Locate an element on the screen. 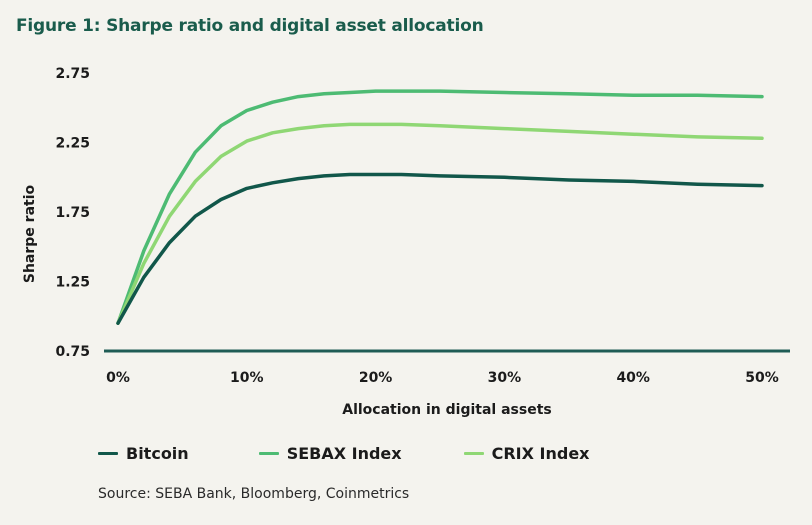  x-tick-label: 10% is located at coordinates (247, 378).